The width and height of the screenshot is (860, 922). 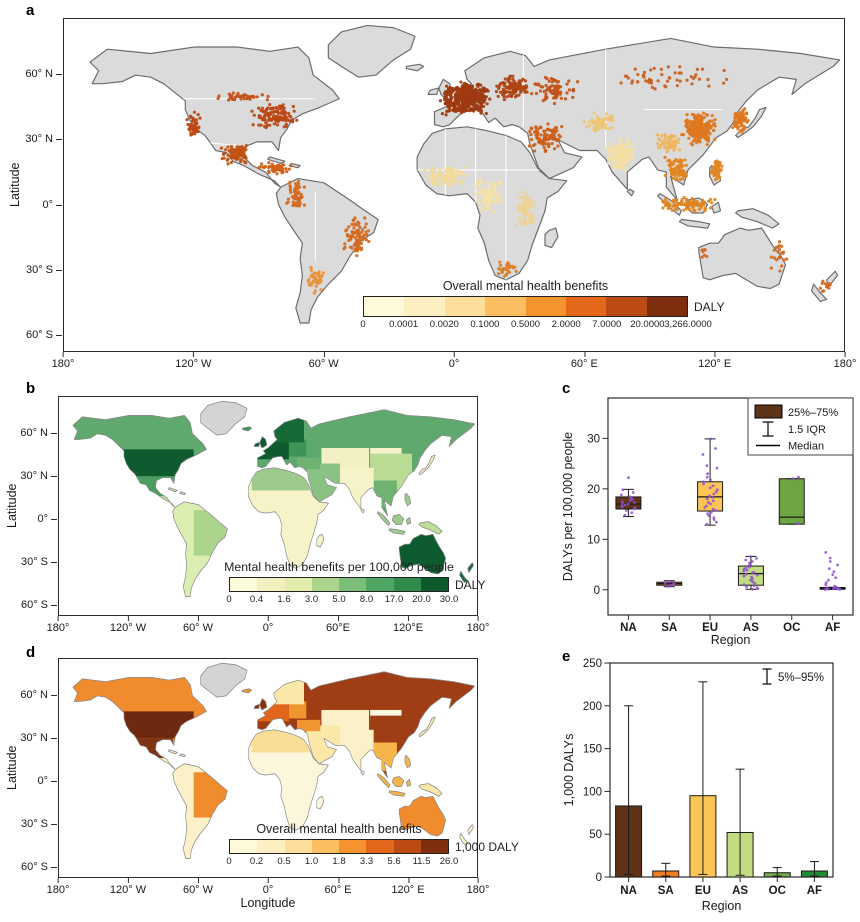 What do you see at coordinates (592, 664) in the screenshot?
I see `chart-text: 250` at bounding box center [592, 664].